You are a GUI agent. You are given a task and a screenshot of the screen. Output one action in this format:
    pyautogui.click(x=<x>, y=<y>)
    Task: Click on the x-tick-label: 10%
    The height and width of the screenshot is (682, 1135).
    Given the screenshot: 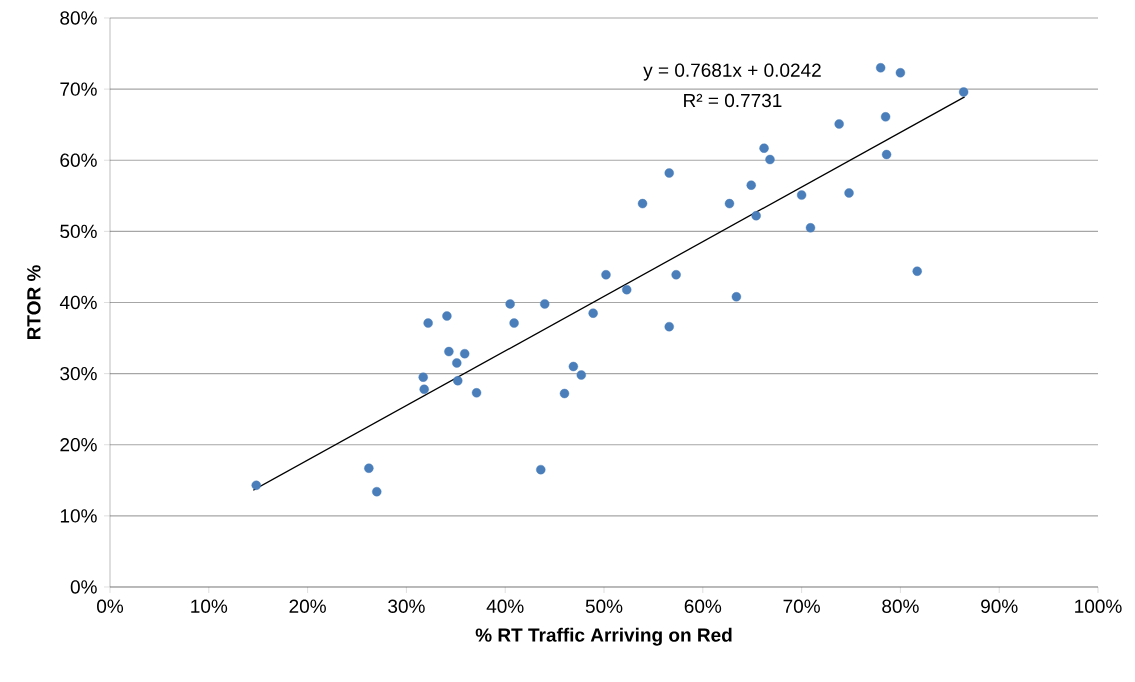 What is the action you would take?
    pyautogui.click(x=209, y=606)
    